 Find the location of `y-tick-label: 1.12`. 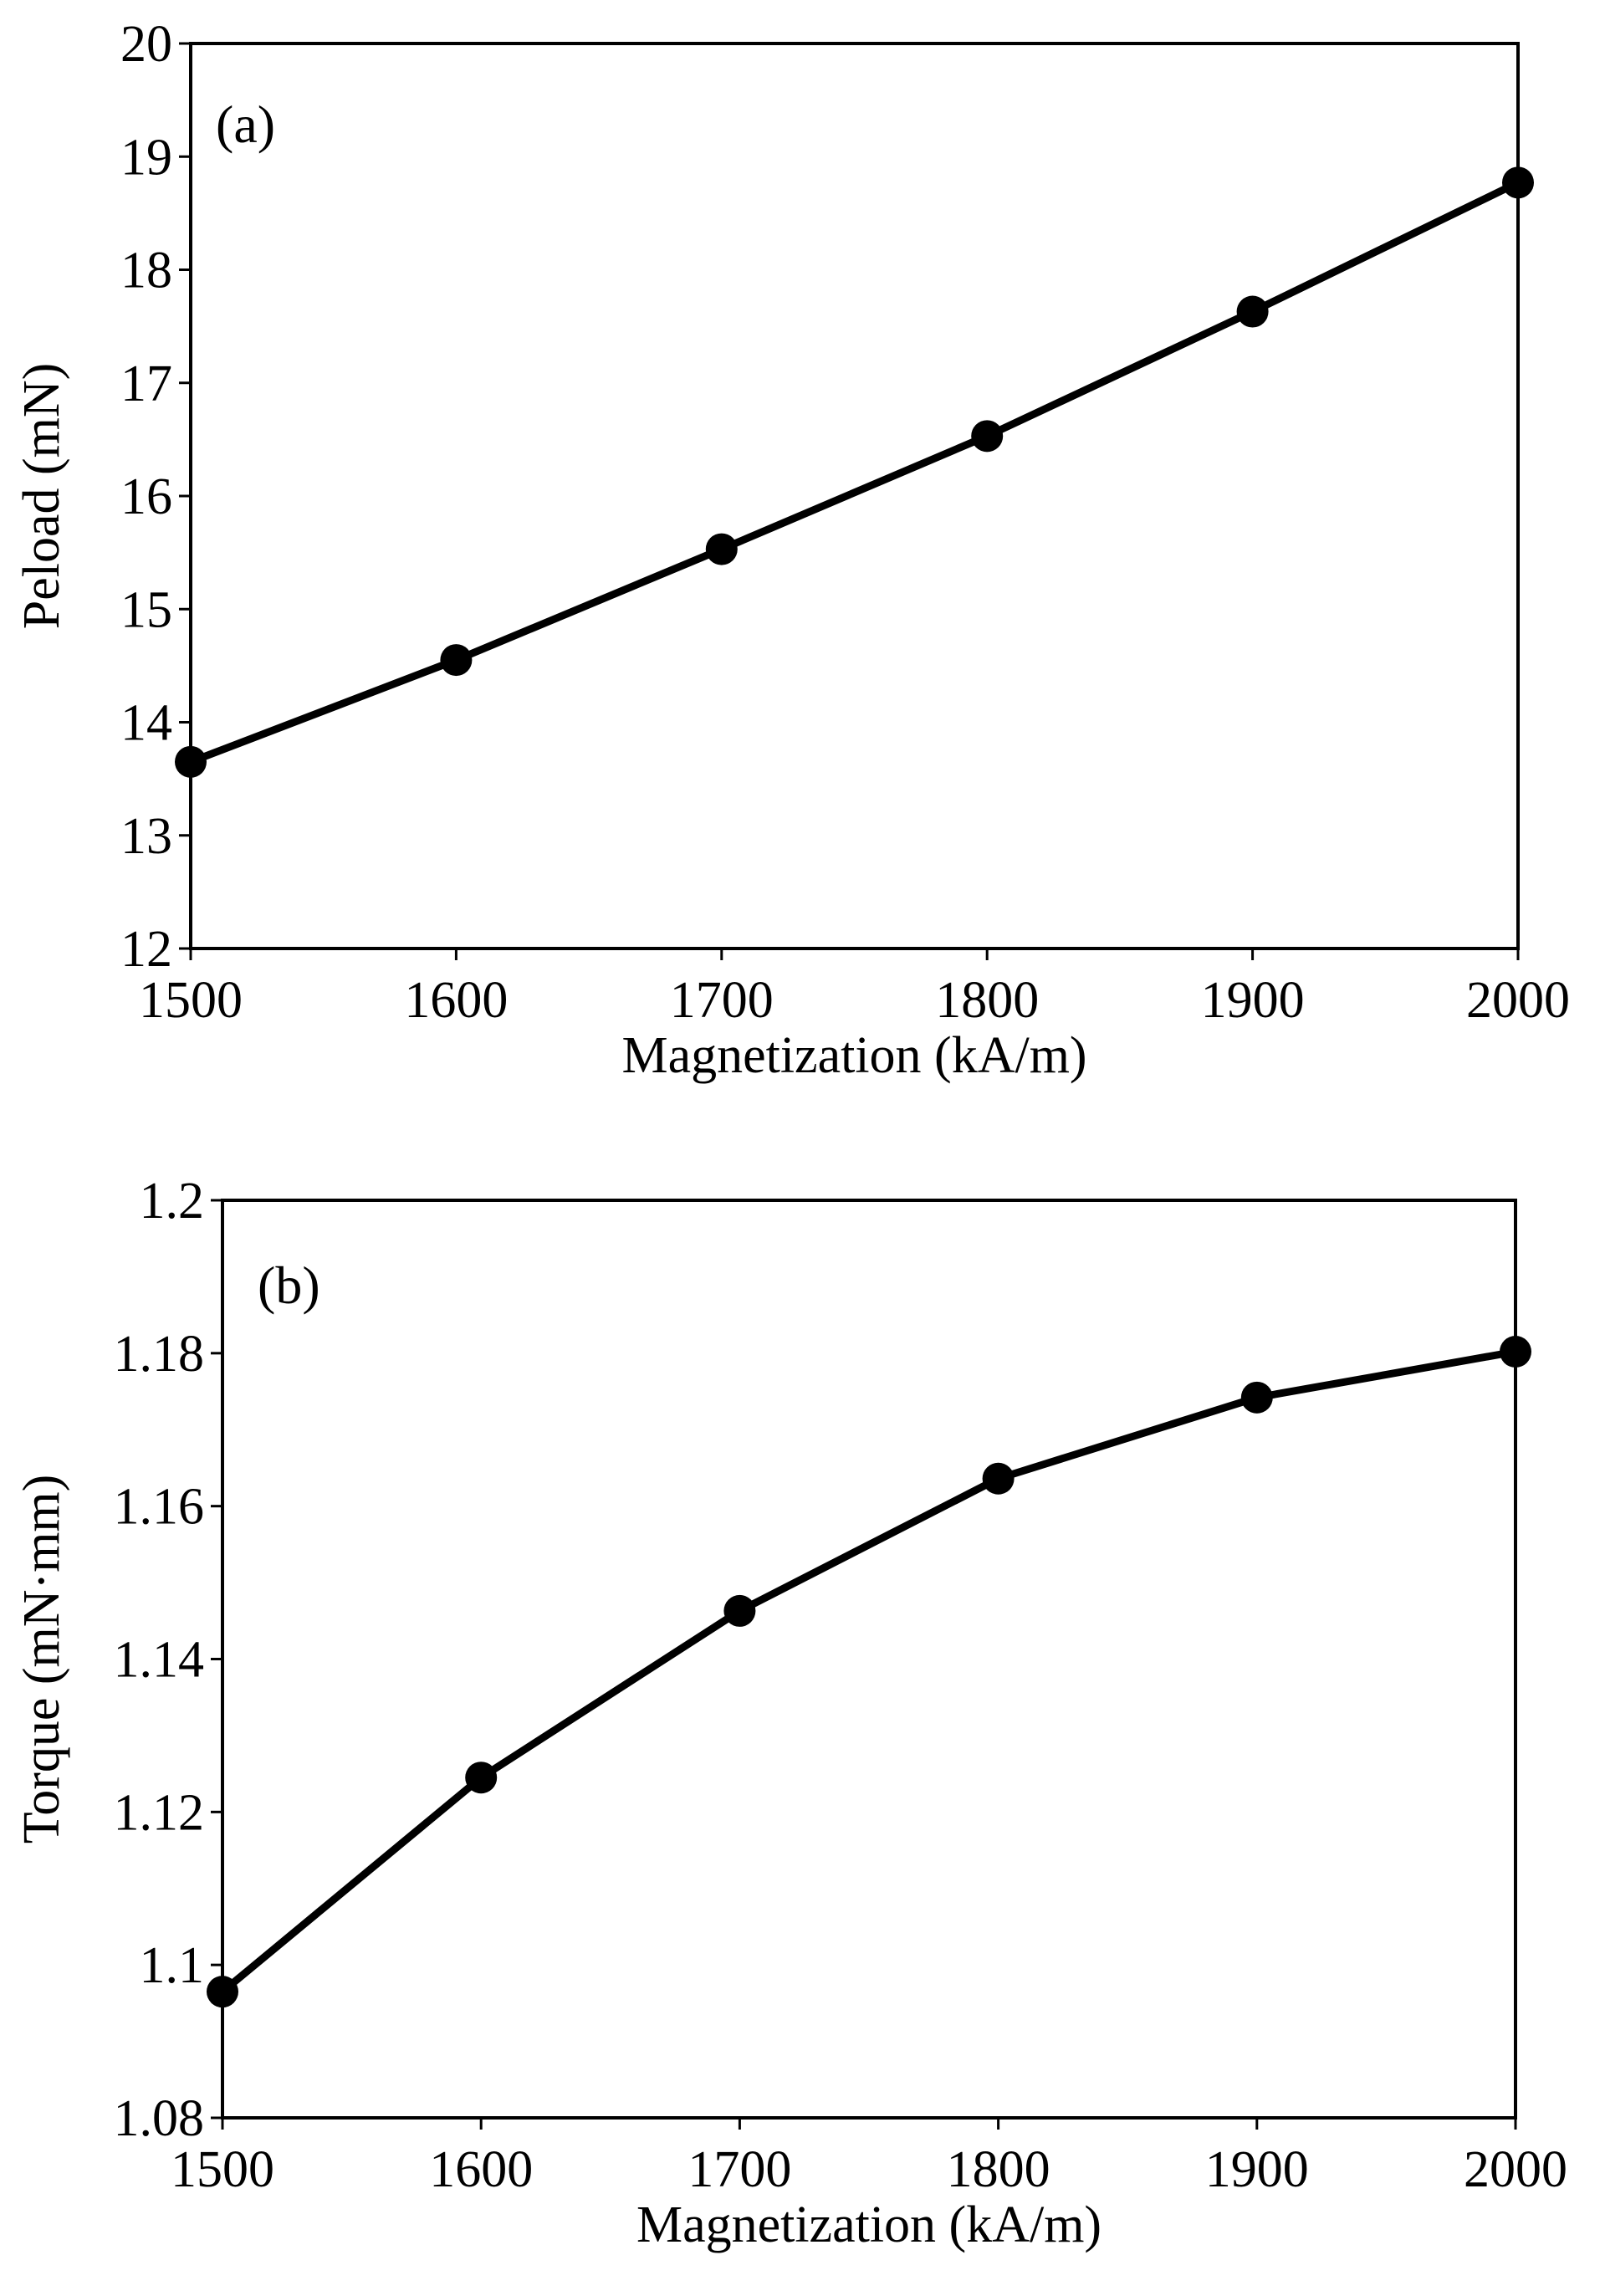

y-tick-label: 1.12 is located at coordinates (159, 1812).